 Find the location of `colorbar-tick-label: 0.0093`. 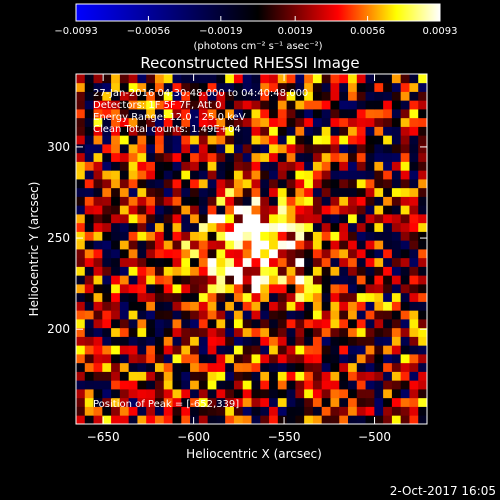

colorbar-tick-label: 0.0093 is located at coordinates (440, 31).